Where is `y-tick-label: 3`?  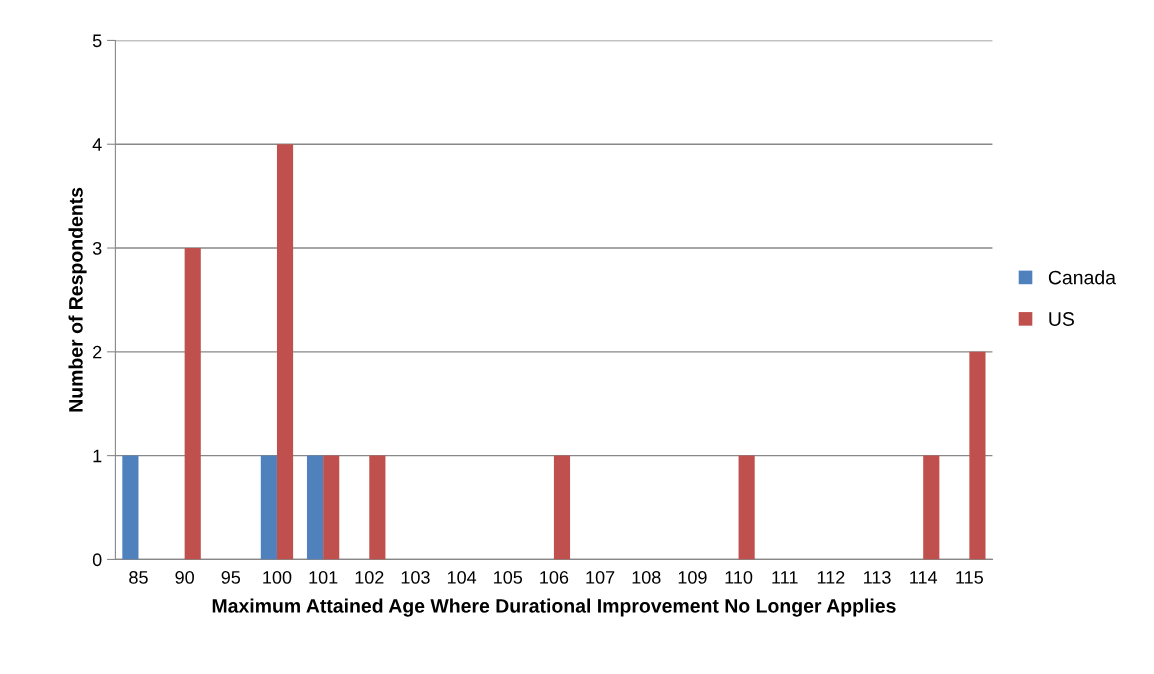 y-tick-label: 3 is located at coordinates (97, 248).